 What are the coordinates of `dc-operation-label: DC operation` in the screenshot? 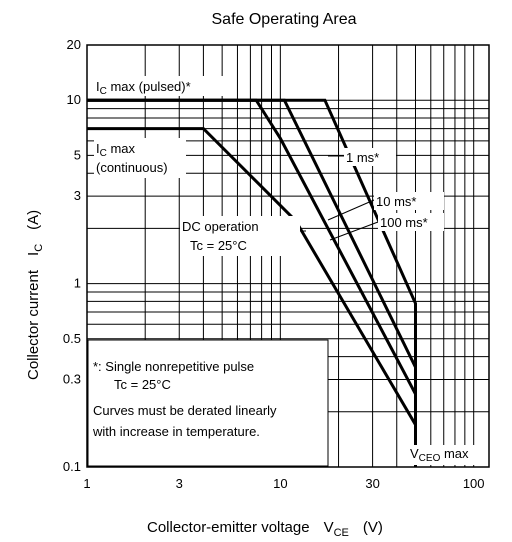 It's located at (220, 226).